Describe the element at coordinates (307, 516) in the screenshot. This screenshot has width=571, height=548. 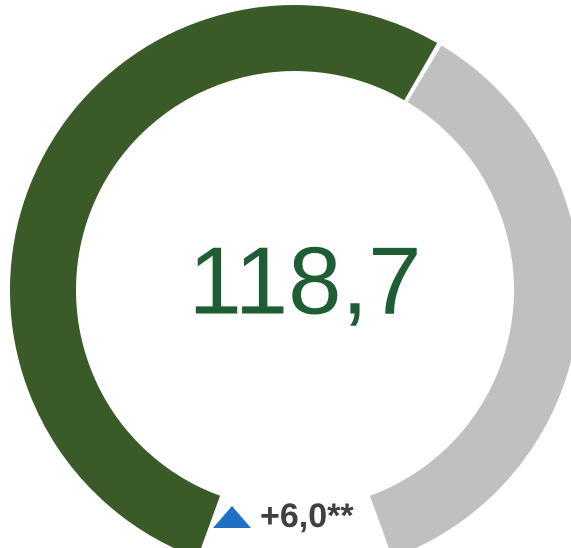
I see `delta-label: +6,0**` at that location.